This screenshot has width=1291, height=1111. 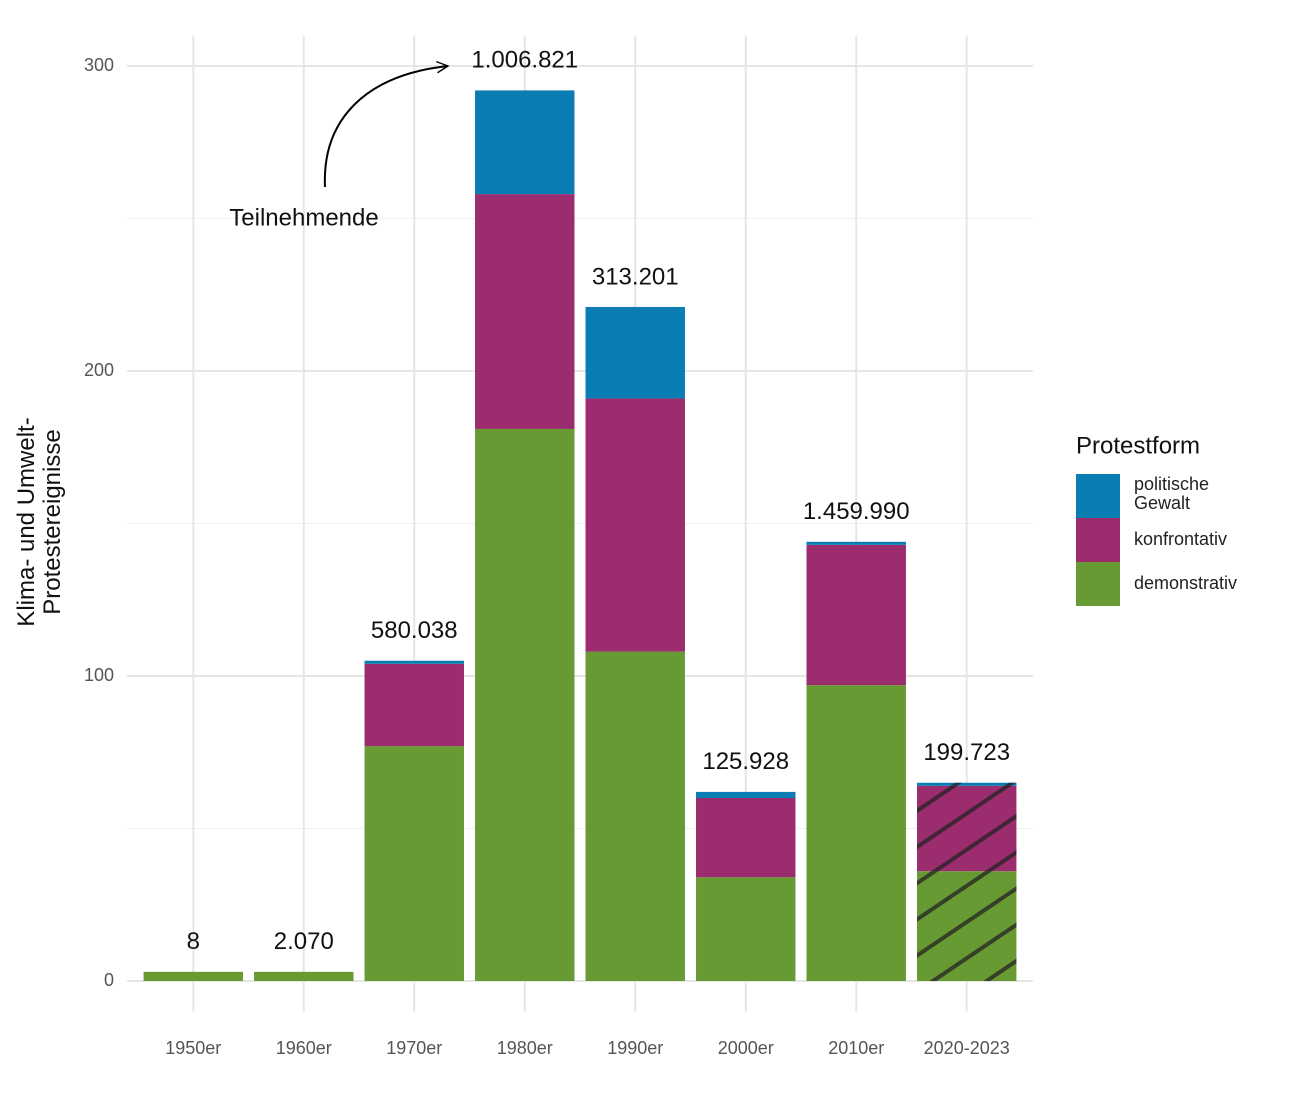 What do you see at coordinates (966, 881) in the screenshot?
I see `hatch-overlay` at bounding box center [966, 881].